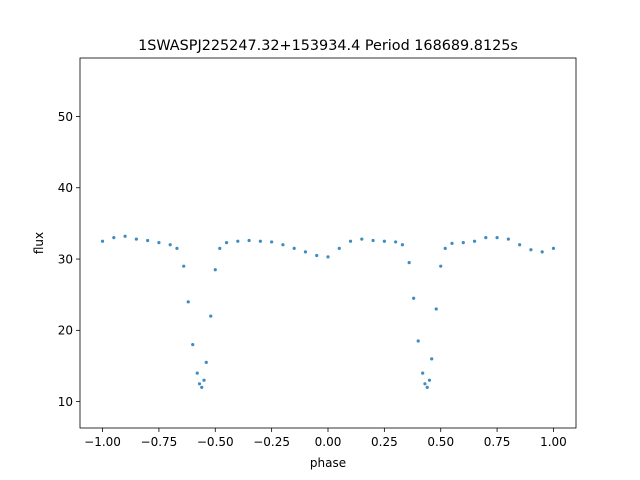 The height and width of the screenshot is (480, 640). I want to click on x-tick-label: 0.00, so click(328, 442).